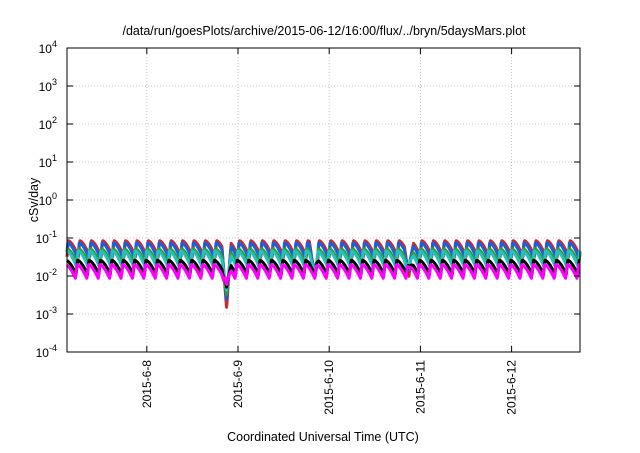  What do you see at coordinates (512, 387) in the screenshot?
I see `x-tick-label: 2015-6-12` at bounding box center [512, 387].